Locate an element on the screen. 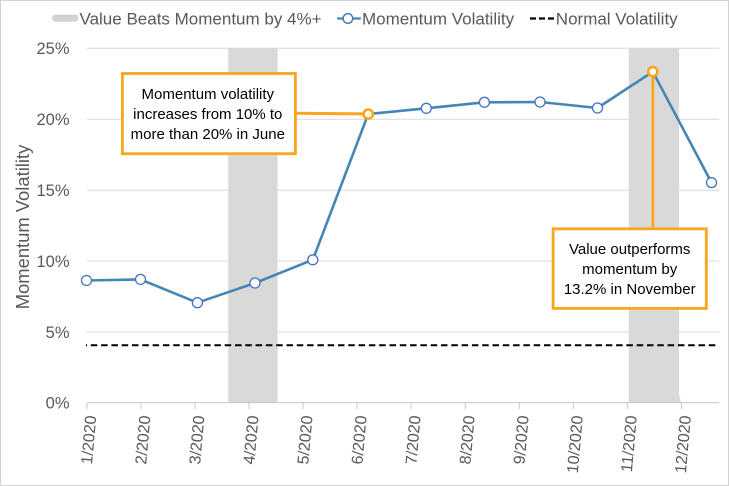  svg-text: increases from 10% to is located at coordinates (207, 114).